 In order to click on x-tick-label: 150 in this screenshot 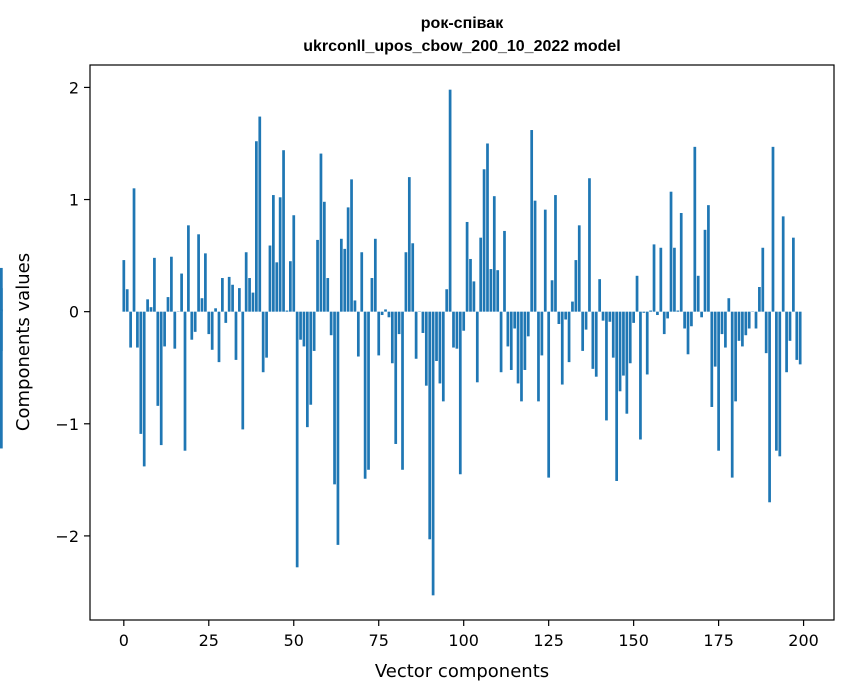, I will do `click(633, 640)`.